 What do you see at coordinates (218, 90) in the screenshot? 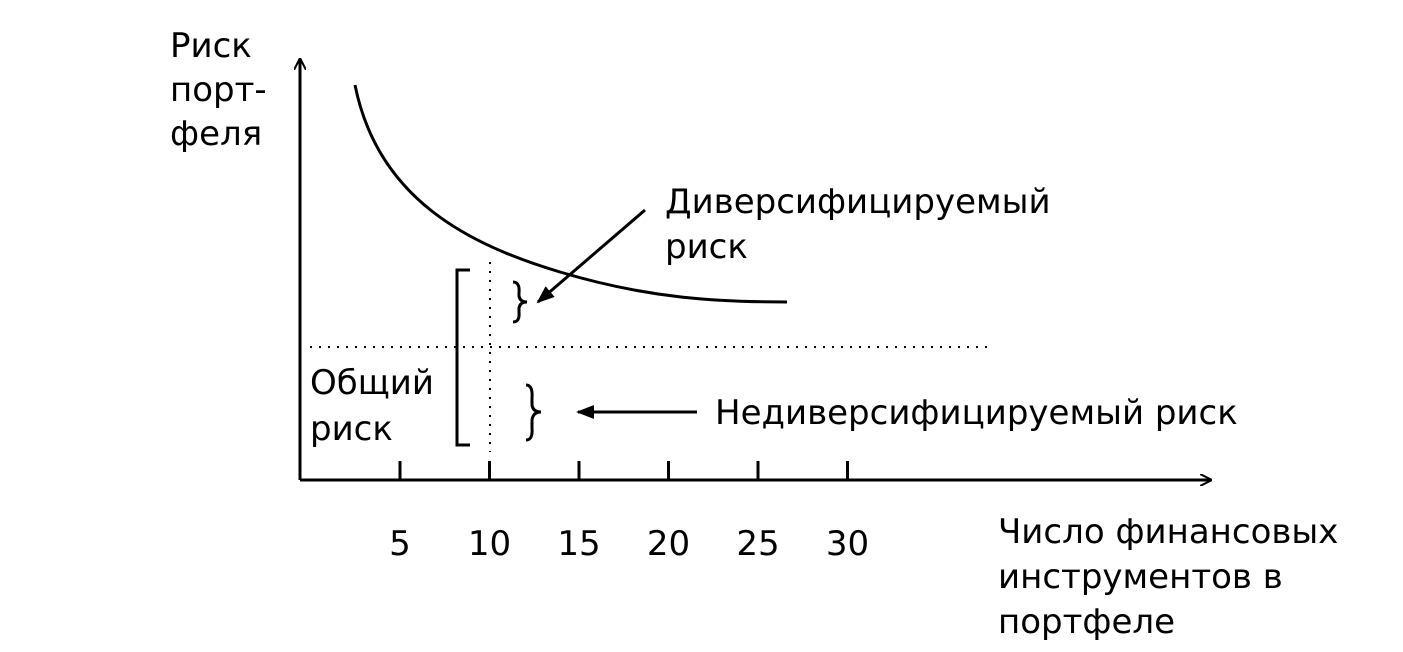
I see `y-axis-label: порт-` at bounding box center [218, 90].